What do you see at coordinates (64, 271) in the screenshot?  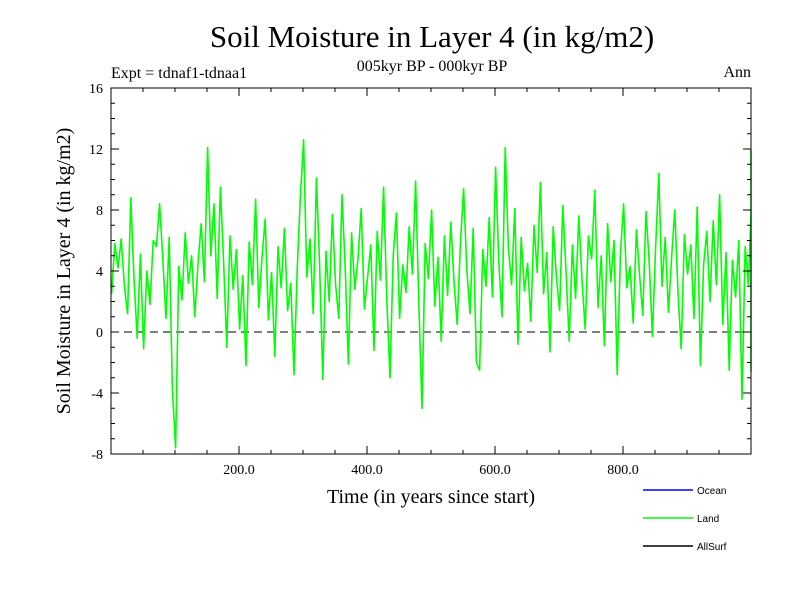 I see `y-axis-label: Soil Moisture in Layer 4 (in kg/m2)` at bounding box center [64, 271].